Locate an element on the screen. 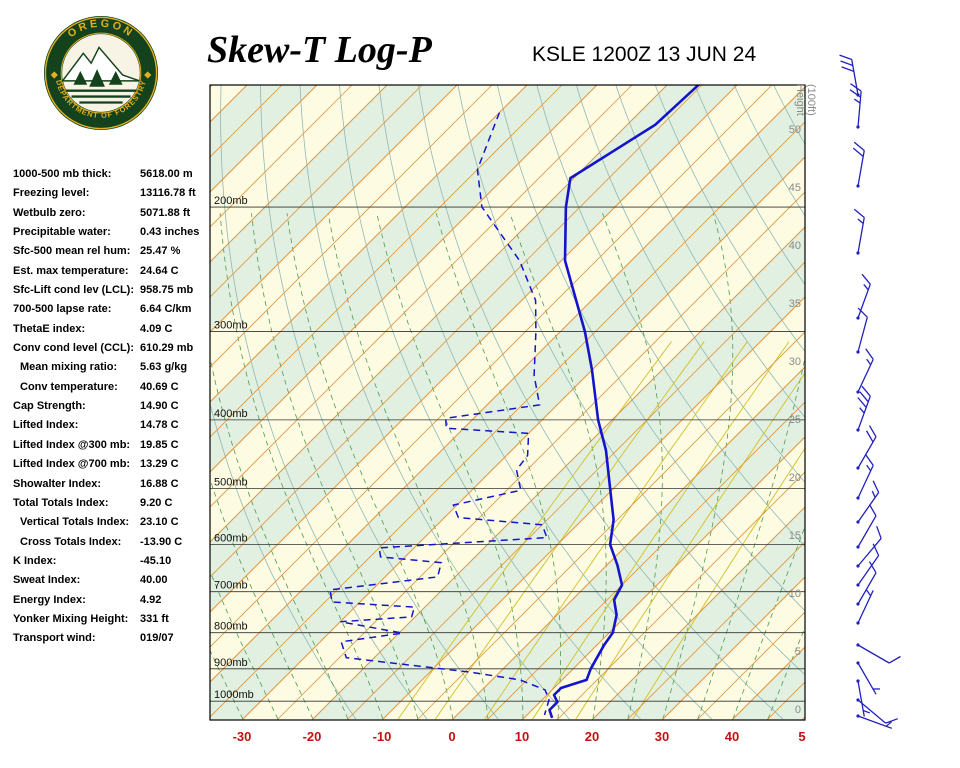 Image resolution: width=960 pixels, height=768 pixels. height-axis-title: (100ft) is located at coordinates (811, 100).